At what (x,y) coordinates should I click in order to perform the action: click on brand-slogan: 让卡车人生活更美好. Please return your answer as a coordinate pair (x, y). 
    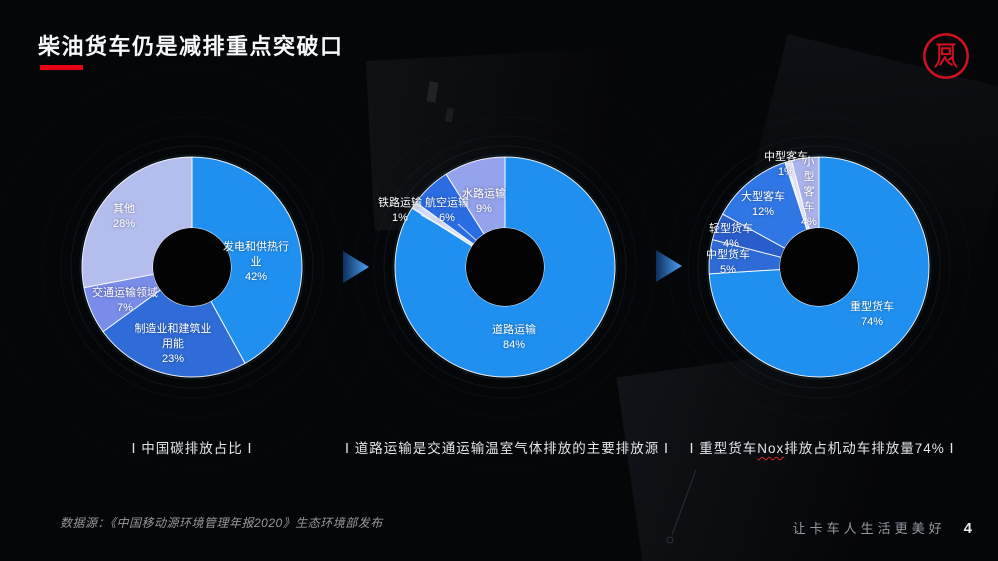
    Looking at the image, I should click on (869, 528).